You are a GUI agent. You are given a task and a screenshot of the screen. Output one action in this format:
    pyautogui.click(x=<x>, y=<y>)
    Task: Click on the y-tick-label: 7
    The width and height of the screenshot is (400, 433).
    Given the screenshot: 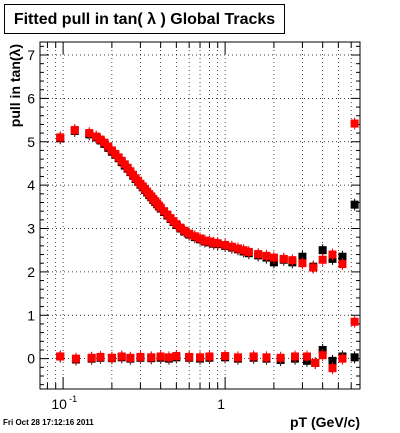 What is the action you would take?
    pyautogui.click(x=31, y=55)
    